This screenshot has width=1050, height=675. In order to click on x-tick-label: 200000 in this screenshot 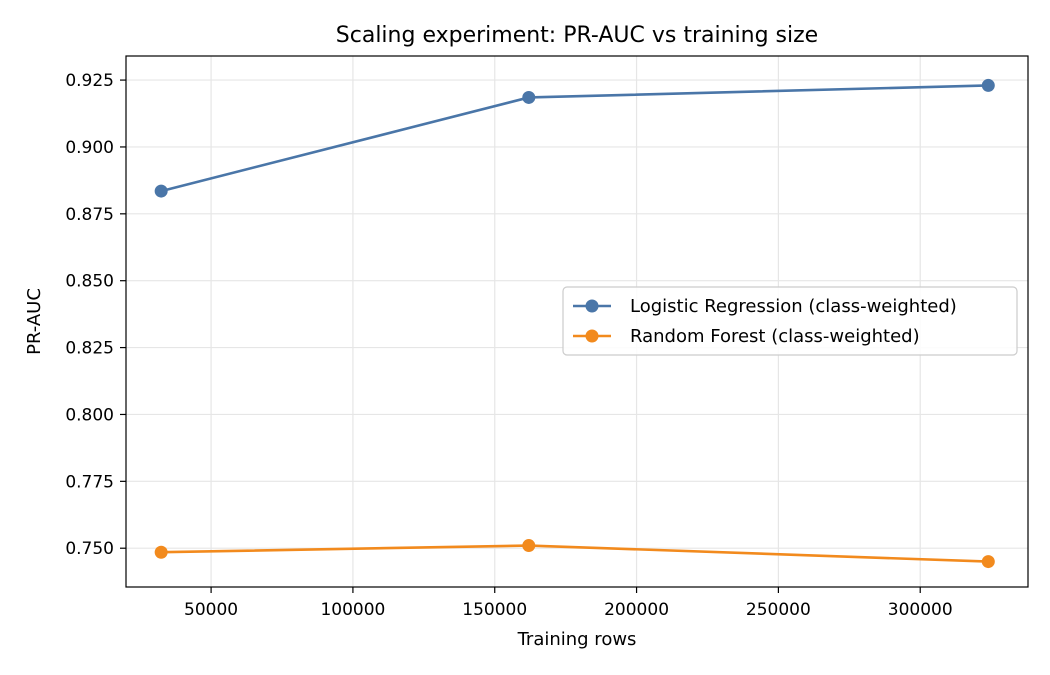, I will do `click(636, 610)`.